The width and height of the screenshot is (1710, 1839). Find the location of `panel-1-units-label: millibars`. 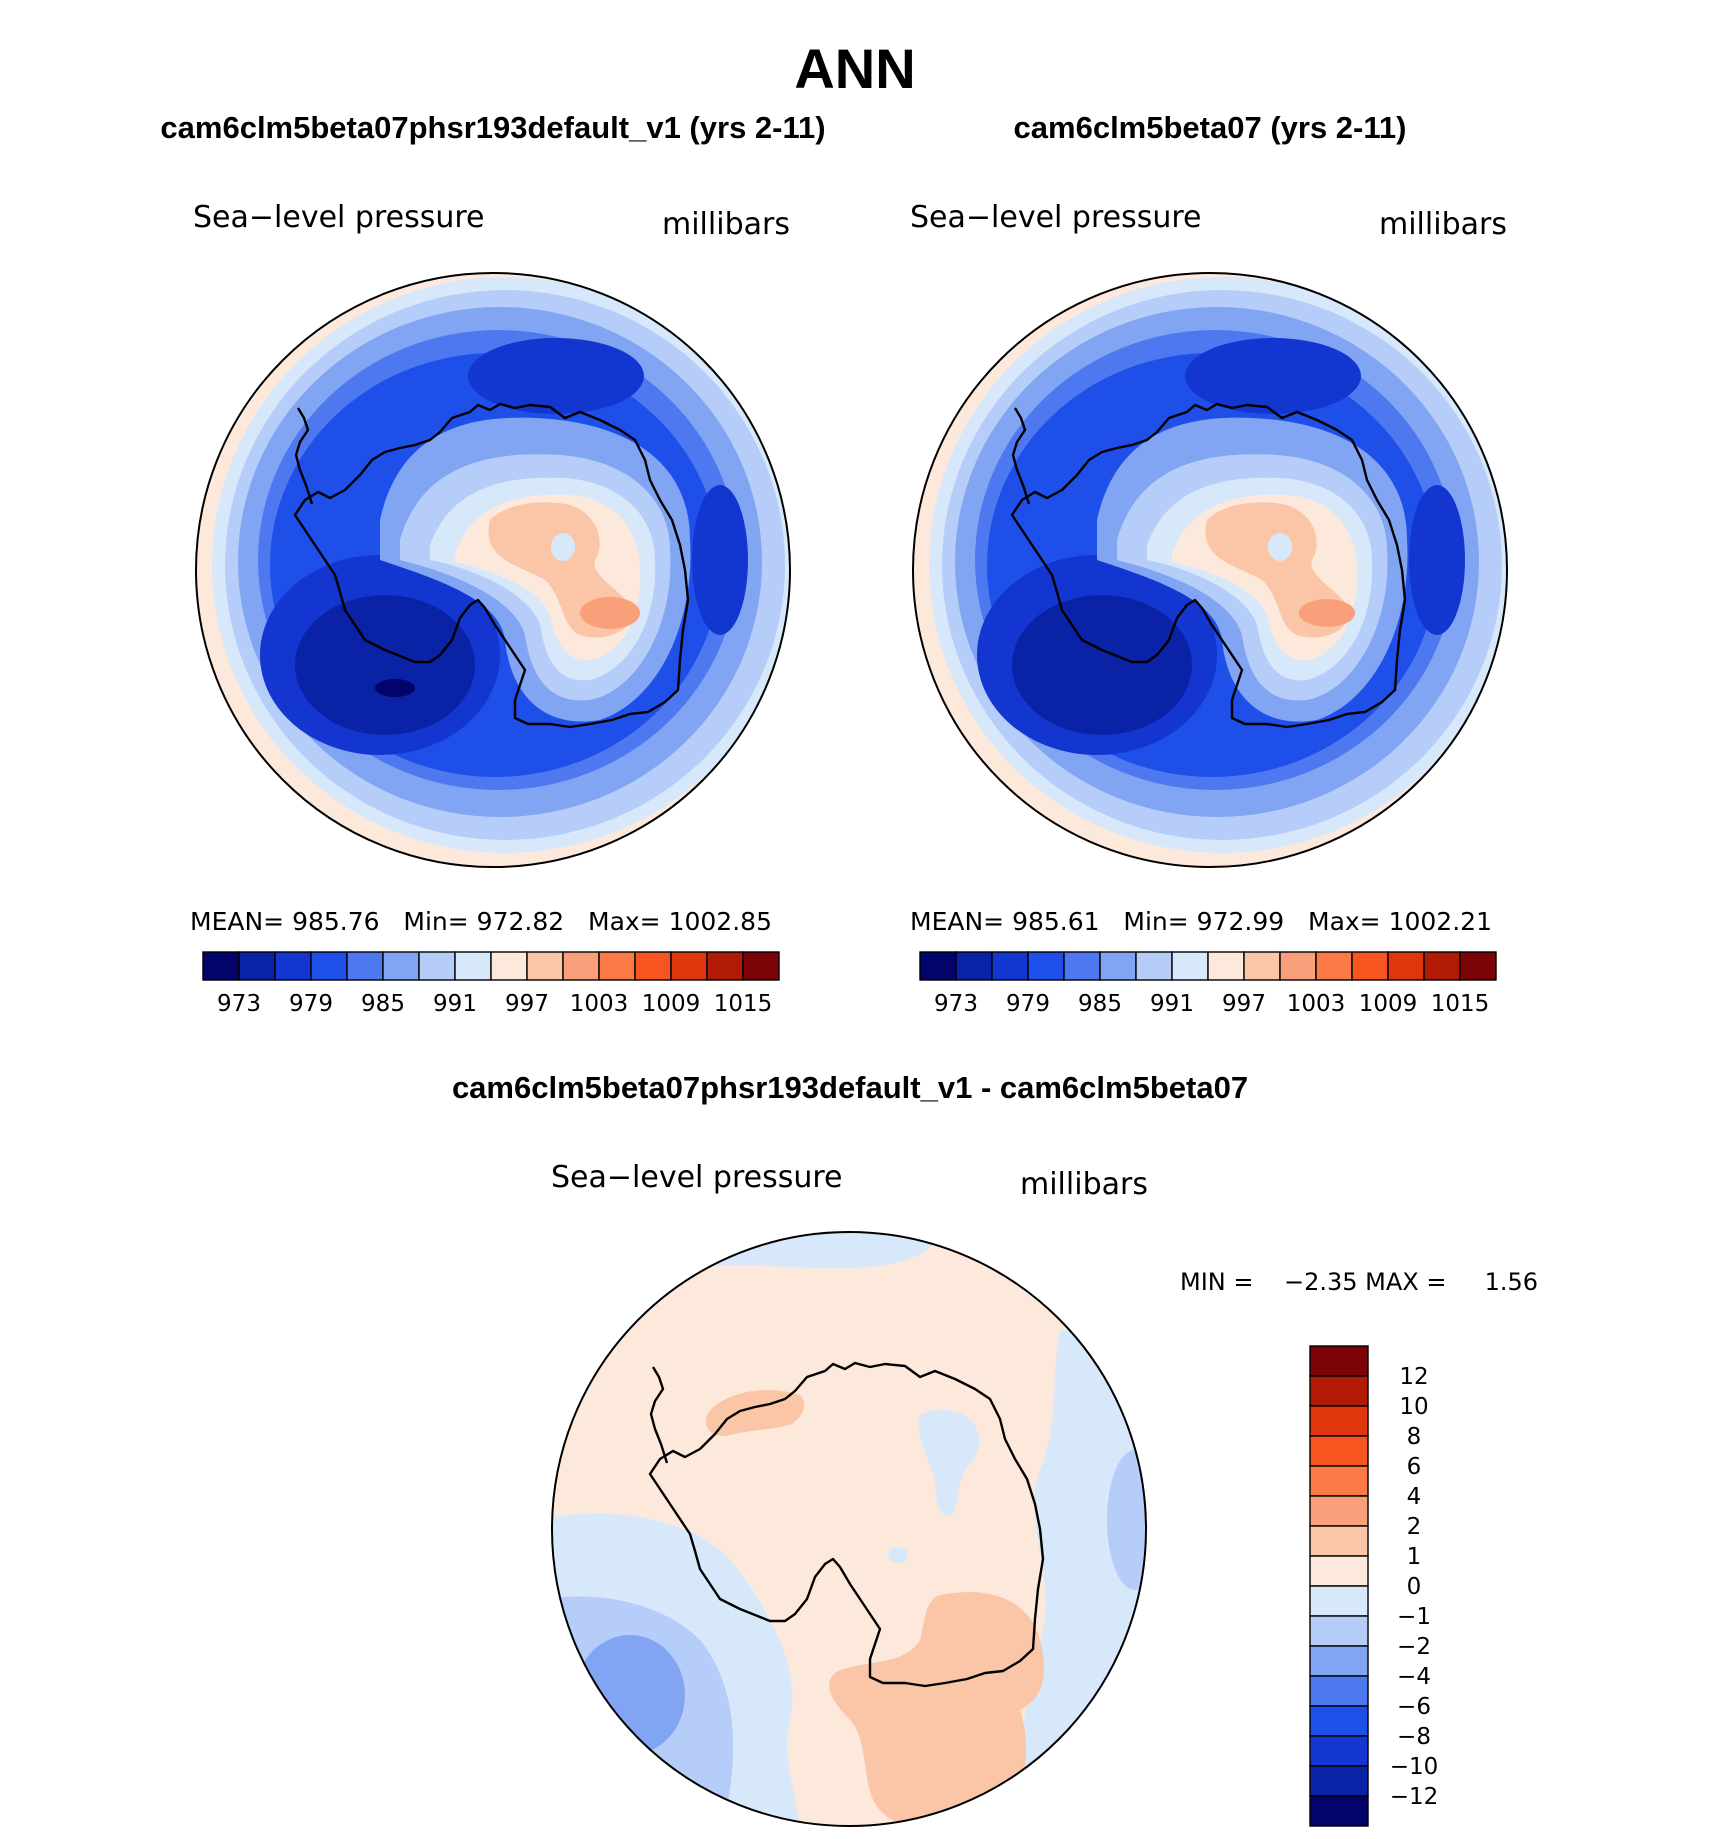

panel-1-units-label: millibars is located at coordinates (726, 224).